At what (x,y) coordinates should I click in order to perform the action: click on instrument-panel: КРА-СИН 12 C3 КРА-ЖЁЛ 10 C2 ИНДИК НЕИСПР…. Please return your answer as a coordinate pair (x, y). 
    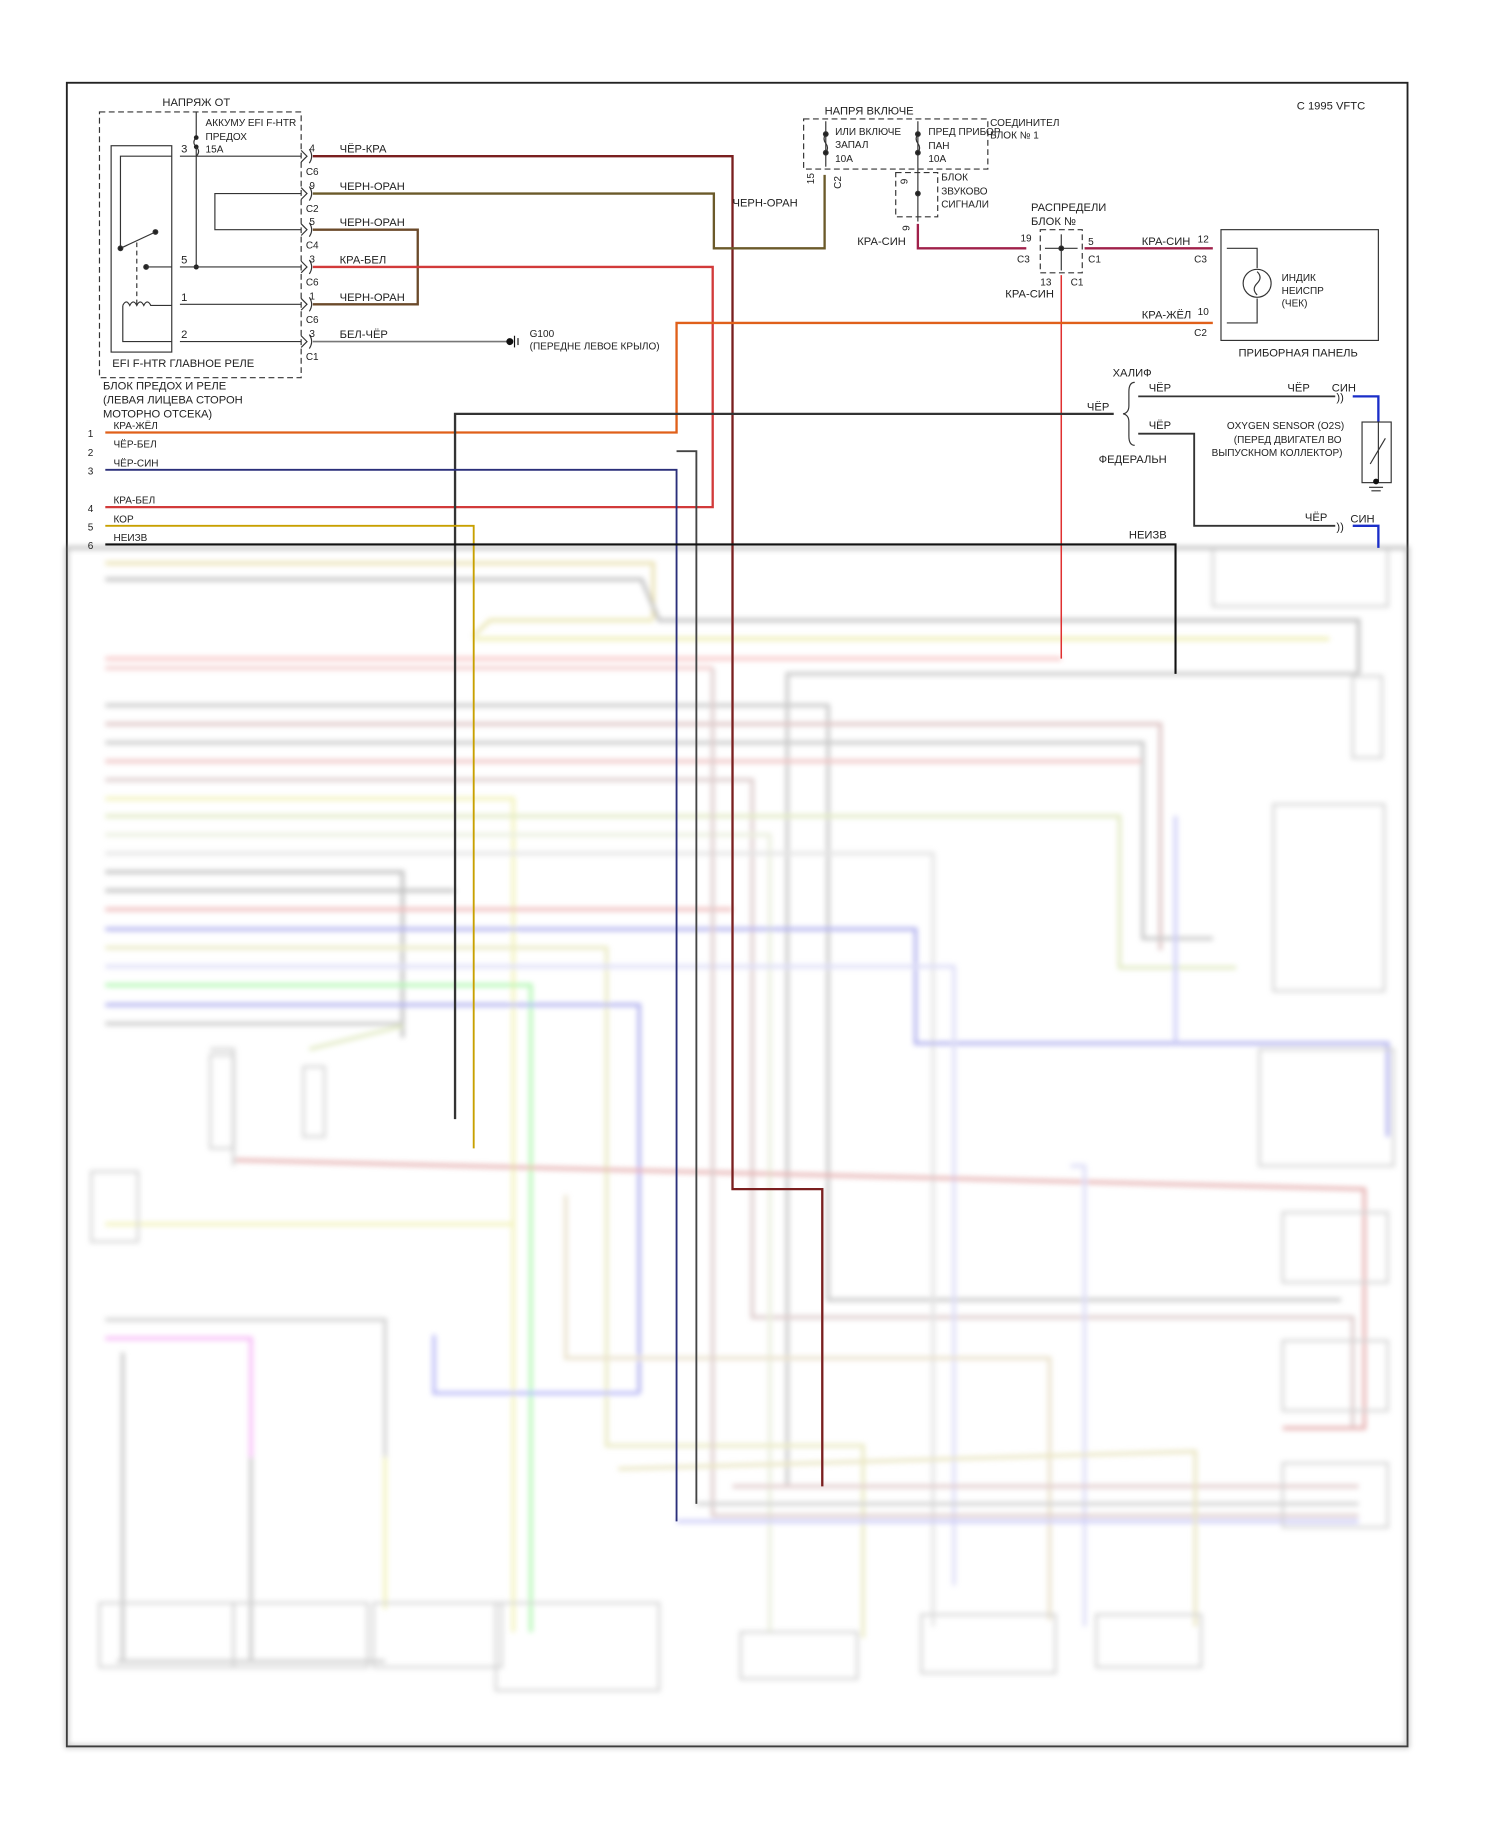
    Looking at the image, I should click on (1260, 294).